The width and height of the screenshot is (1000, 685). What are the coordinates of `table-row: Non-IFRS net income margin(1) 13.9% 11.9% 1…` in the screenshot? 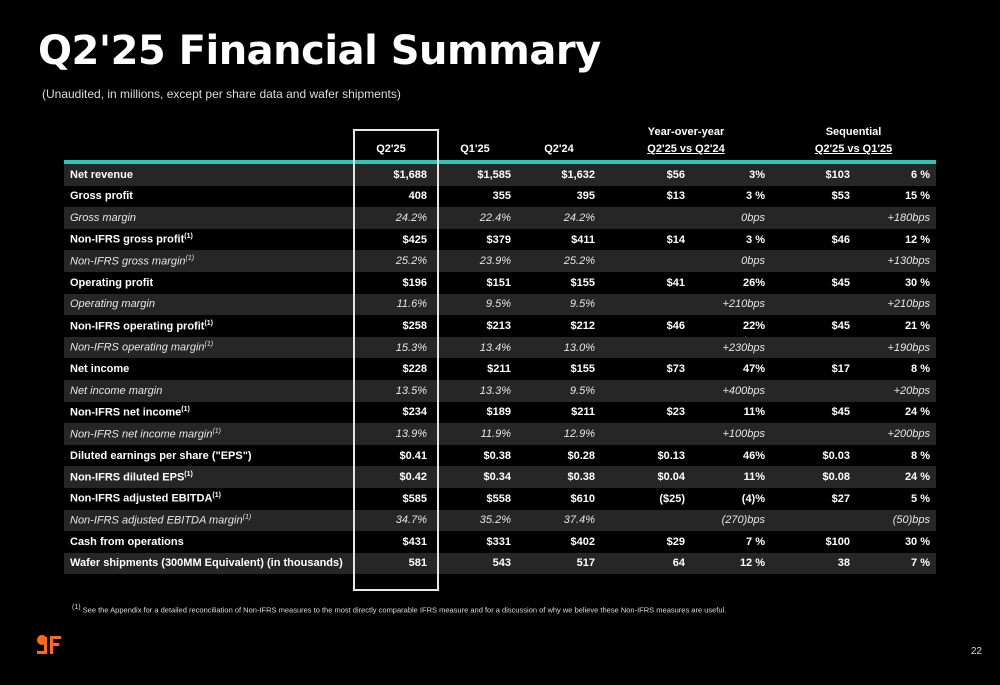 It's located at (500, 434).